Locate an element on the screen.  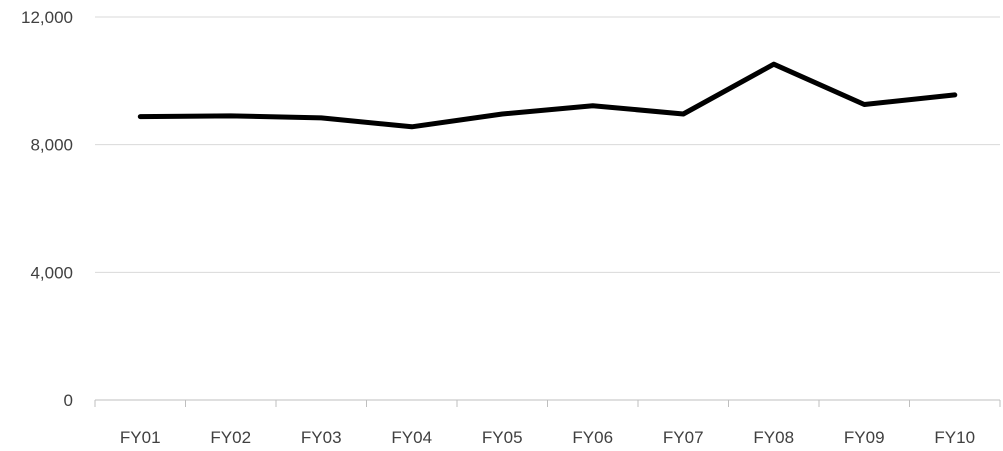
series-line is located at coordinates (547, 95).